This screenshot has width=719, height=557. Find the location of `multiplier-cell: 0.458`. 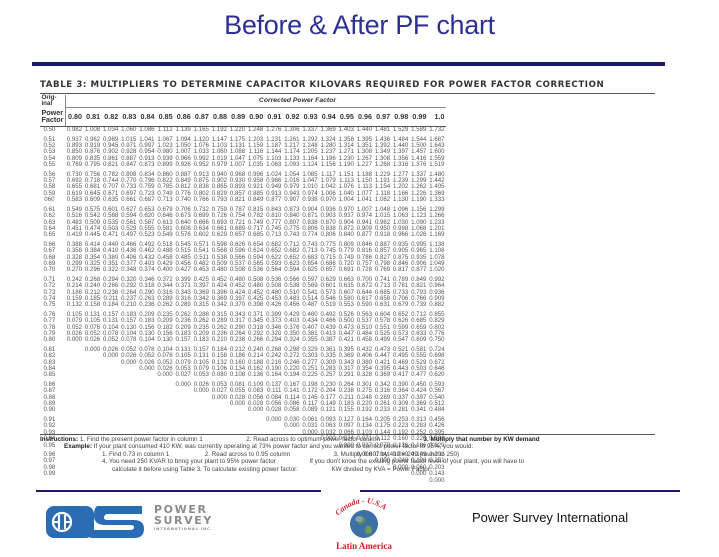

multiplier-cell: 0.458 is located at coordinates (165, 257).